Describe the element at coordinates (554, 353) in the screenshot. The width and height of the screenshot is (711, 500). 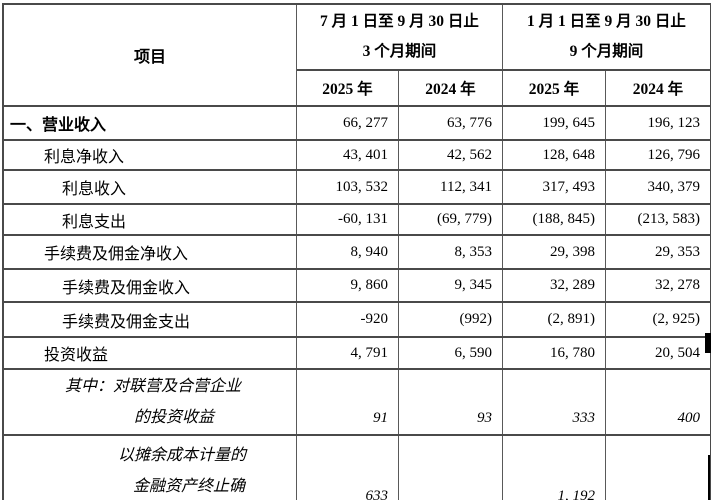
I see `value-cell: 16, 780` at that location.